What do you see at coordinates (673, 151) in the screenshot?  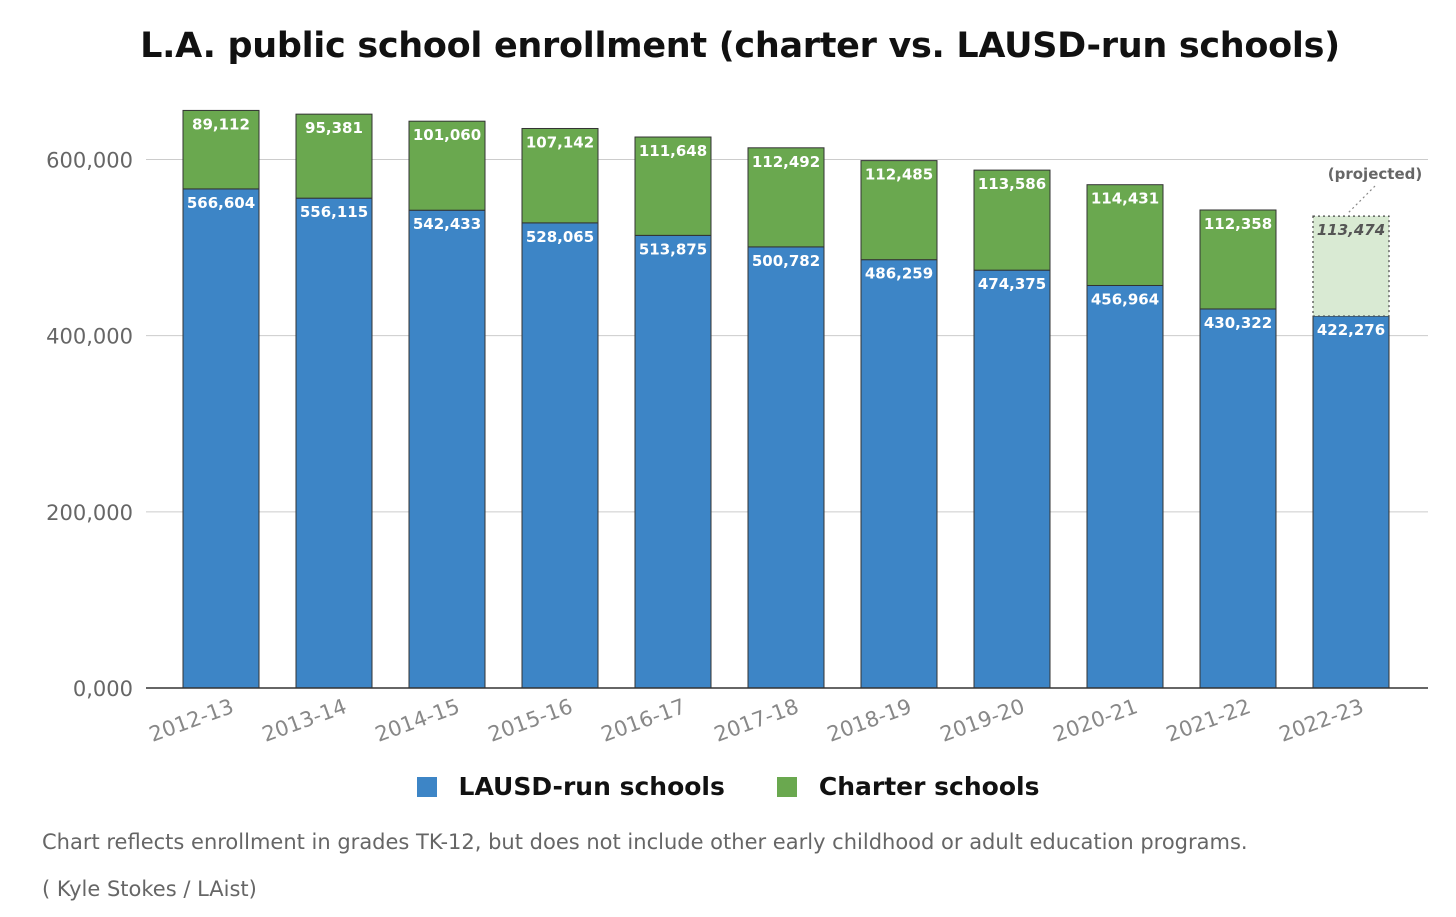 I see `data-label-charter: 111,648` at bounding box center [673, 151].